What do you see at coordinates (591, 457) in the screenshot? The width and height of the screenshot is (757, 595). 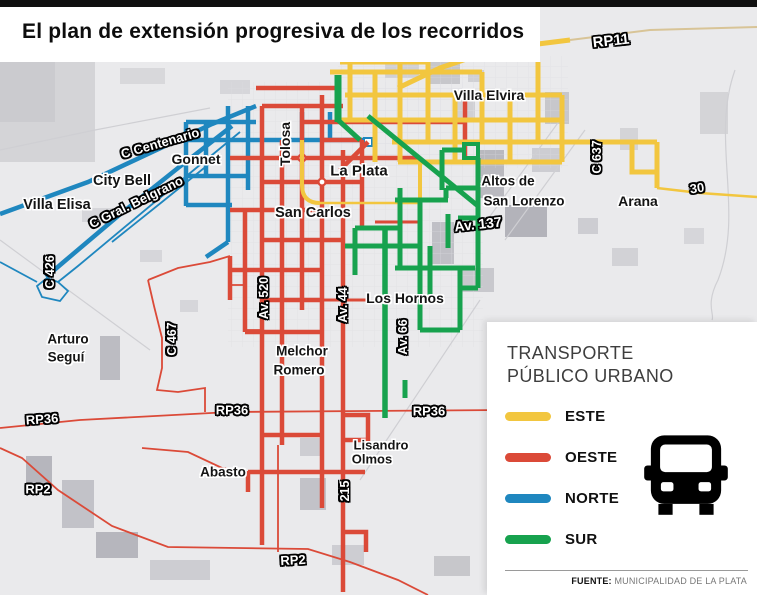 I see `legend-label-oeste: OESTE` at bounding box center [591, 457].